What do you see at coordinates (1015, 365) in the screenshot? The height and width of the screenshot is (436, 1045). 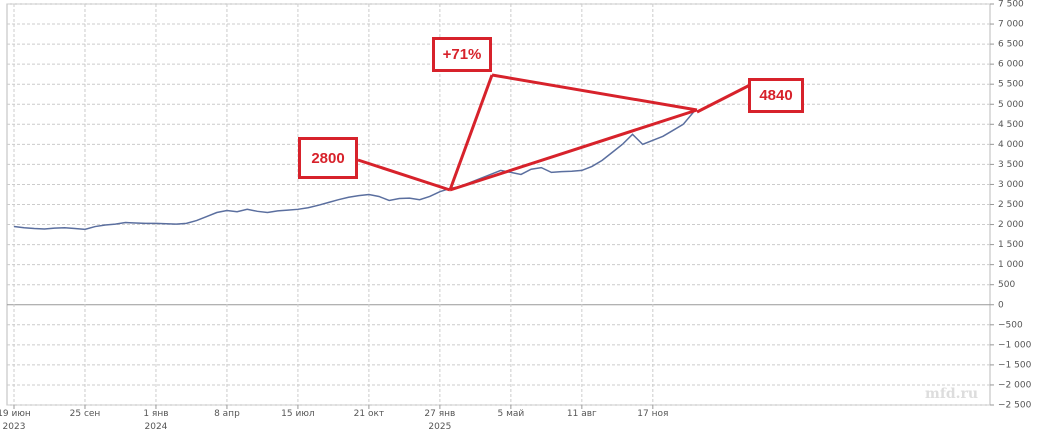 I see `y-tick-label: −1 500` at bounding box center [1015, 365].